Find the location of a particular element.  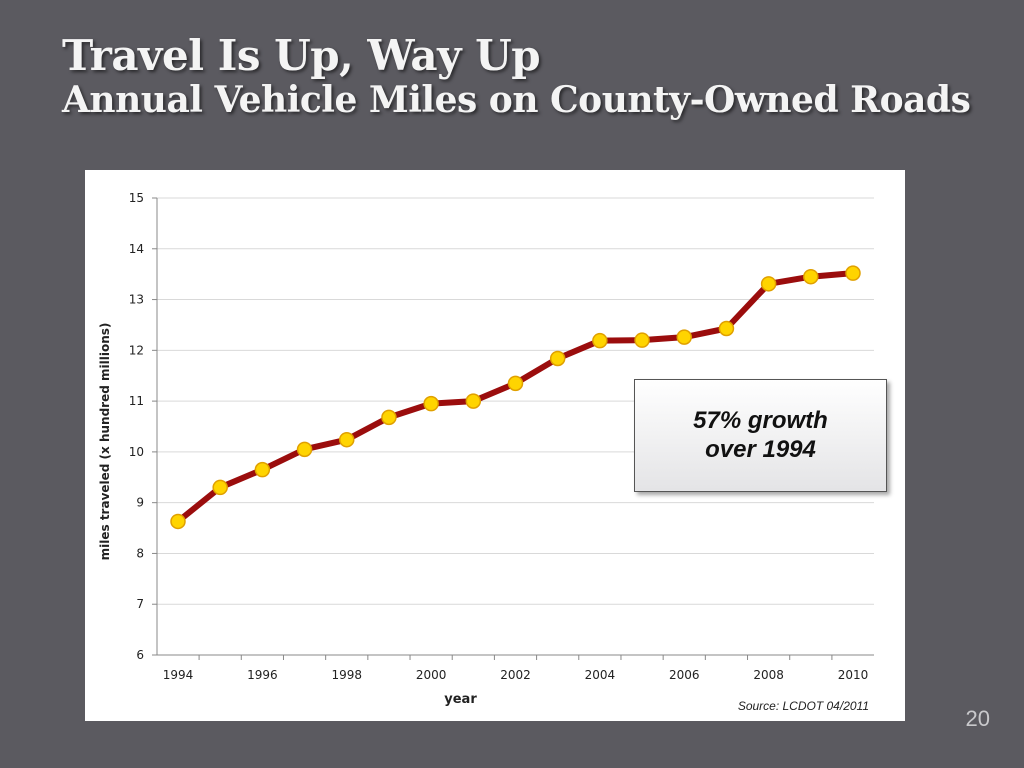

source-note: Source: LCDOT 04/2011 is located at coordinates (803, 706).